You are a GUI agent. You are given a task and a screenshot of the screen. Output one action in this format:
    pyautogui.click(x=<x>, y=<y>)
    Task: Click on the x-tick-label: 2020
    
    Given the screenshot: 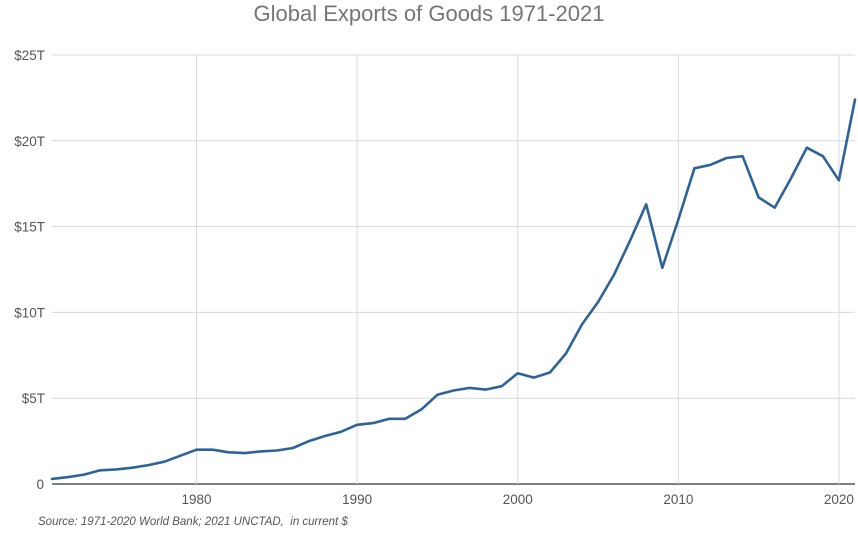 What is the action you would take?
    pyautogui.click(x=839, y=499)
    